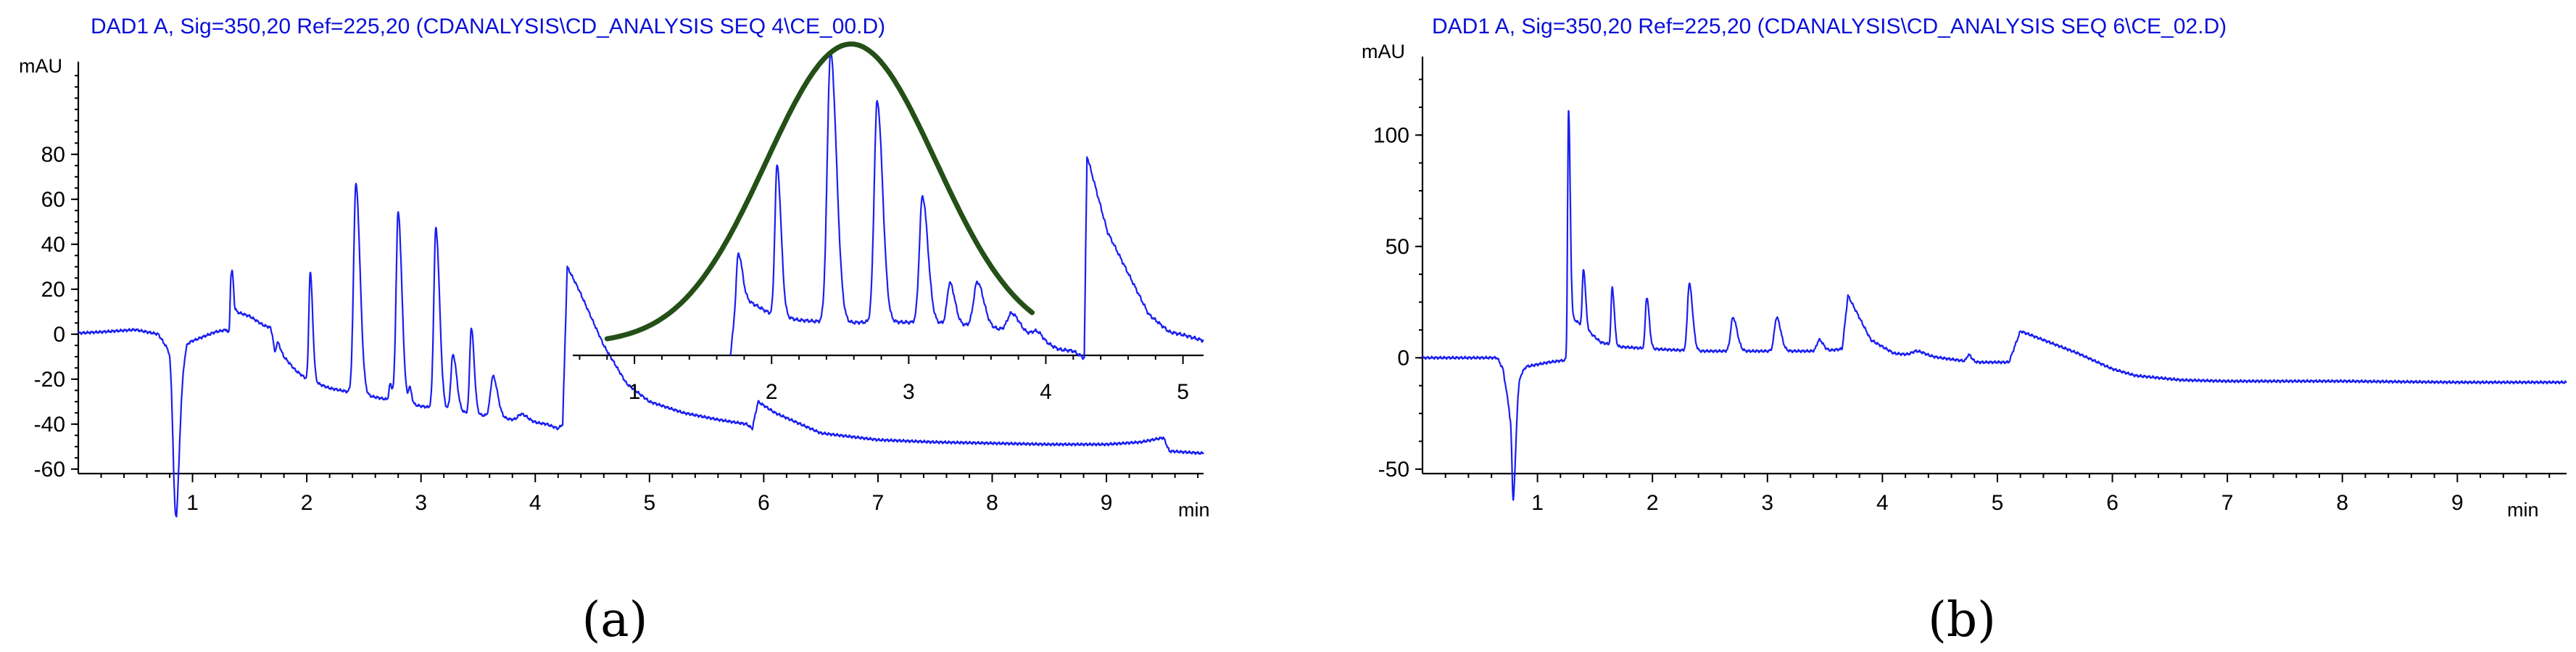 Image resolution: width=2576 pixels, height=652 pixels. I want to click on y-tick-label: 60, so click(53, 200).